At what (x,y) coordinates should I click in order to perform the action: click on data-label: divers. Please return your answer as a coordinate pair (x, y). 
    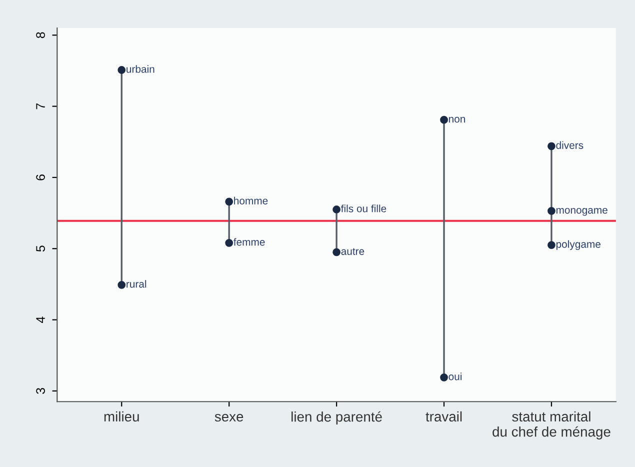
    Looking at the image, I should click on (570, 145).